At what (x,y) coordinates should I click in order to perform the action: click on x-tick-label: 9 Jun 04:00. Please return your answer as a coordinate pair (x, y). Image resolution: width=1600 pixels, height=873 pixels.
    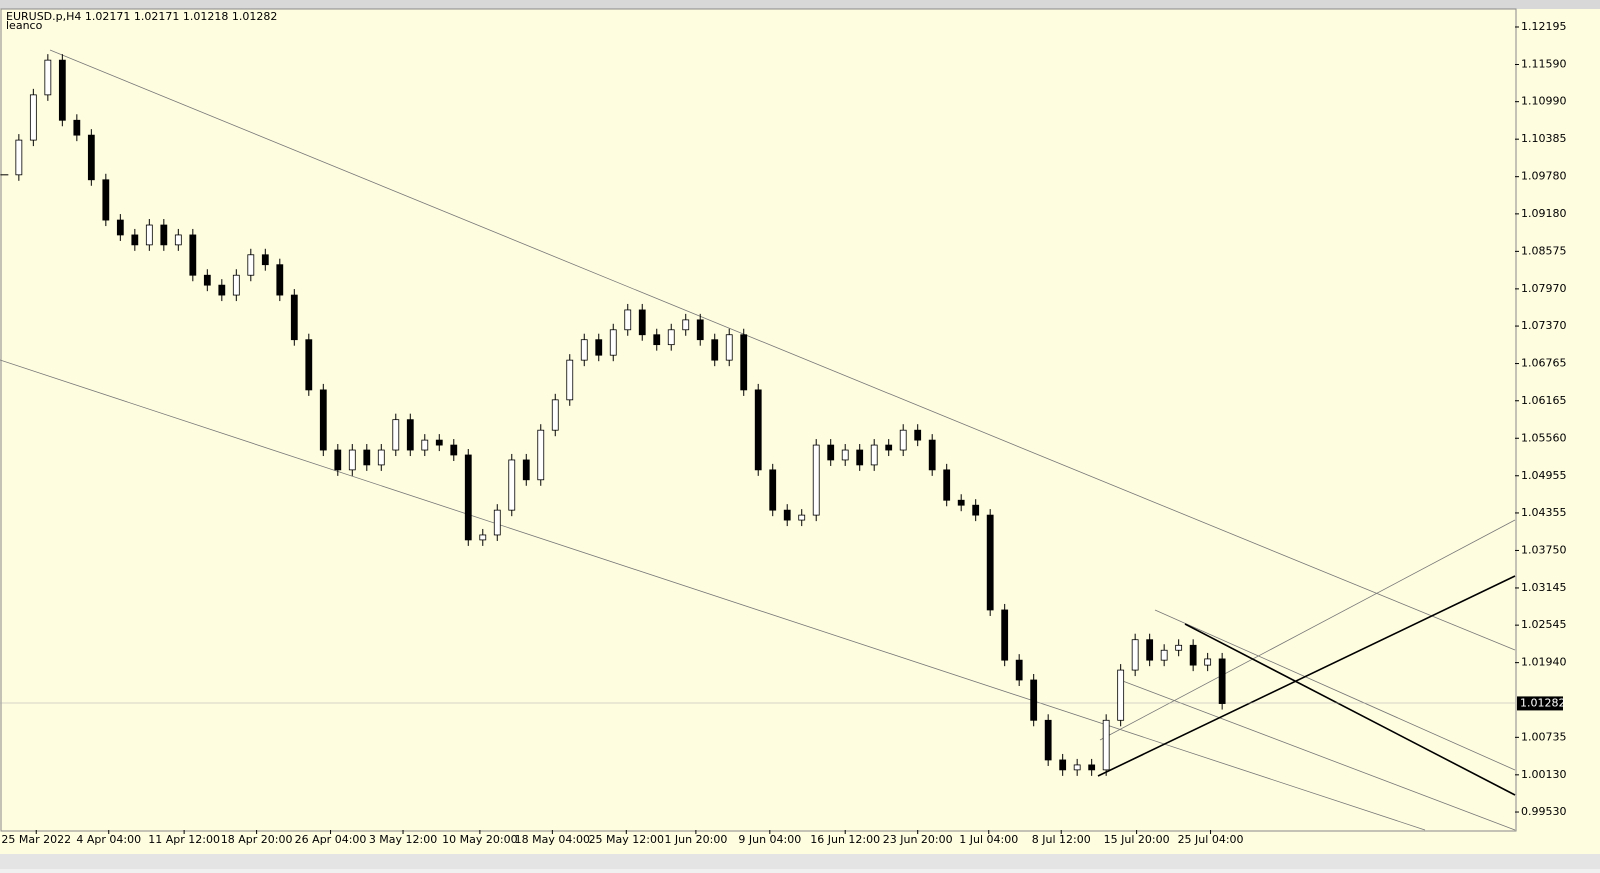
    Looking at the image, I should click on (769, 839).